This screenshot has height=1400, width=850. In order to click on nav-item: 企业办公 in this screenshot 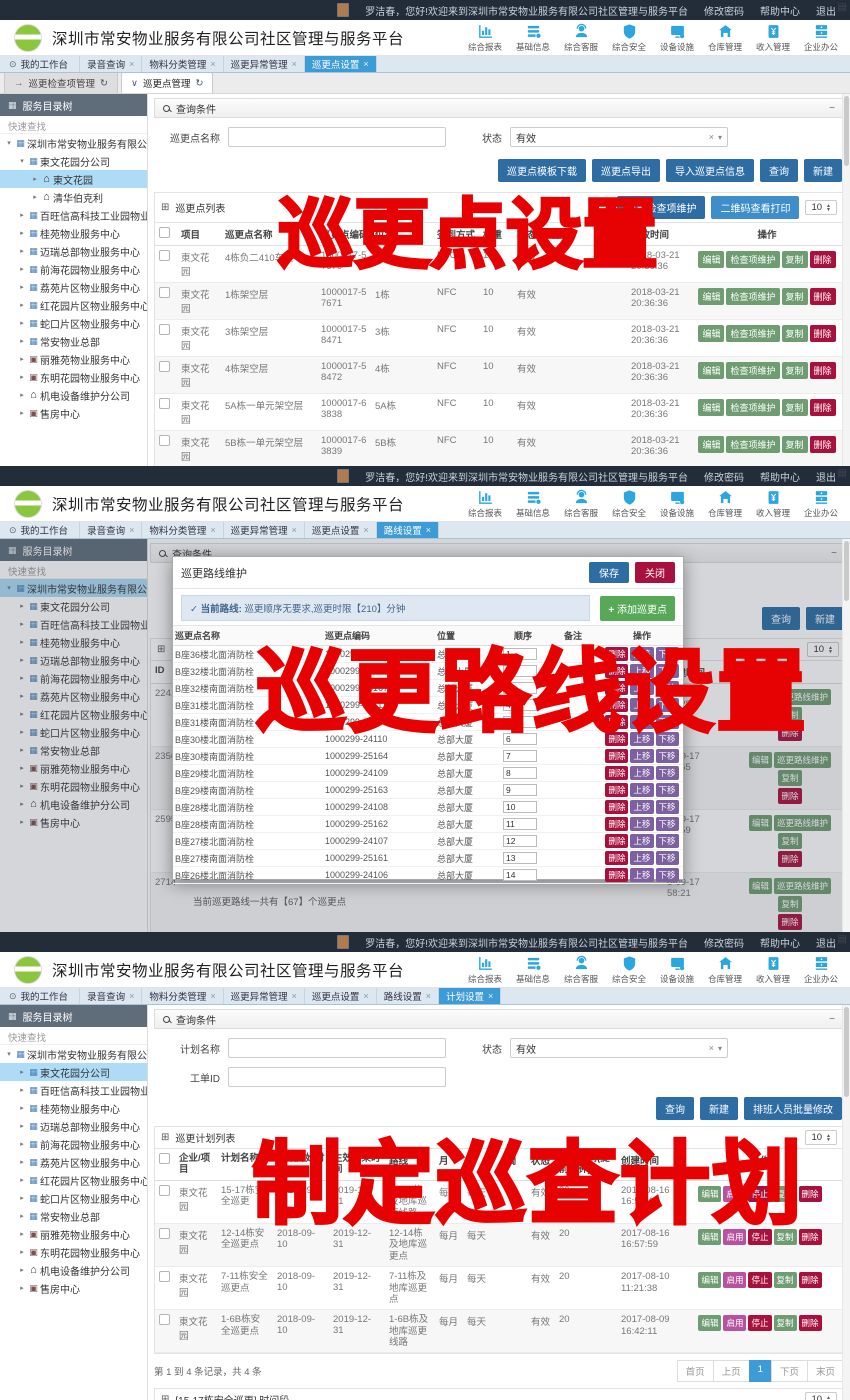, I will do `click(821, 970)`.